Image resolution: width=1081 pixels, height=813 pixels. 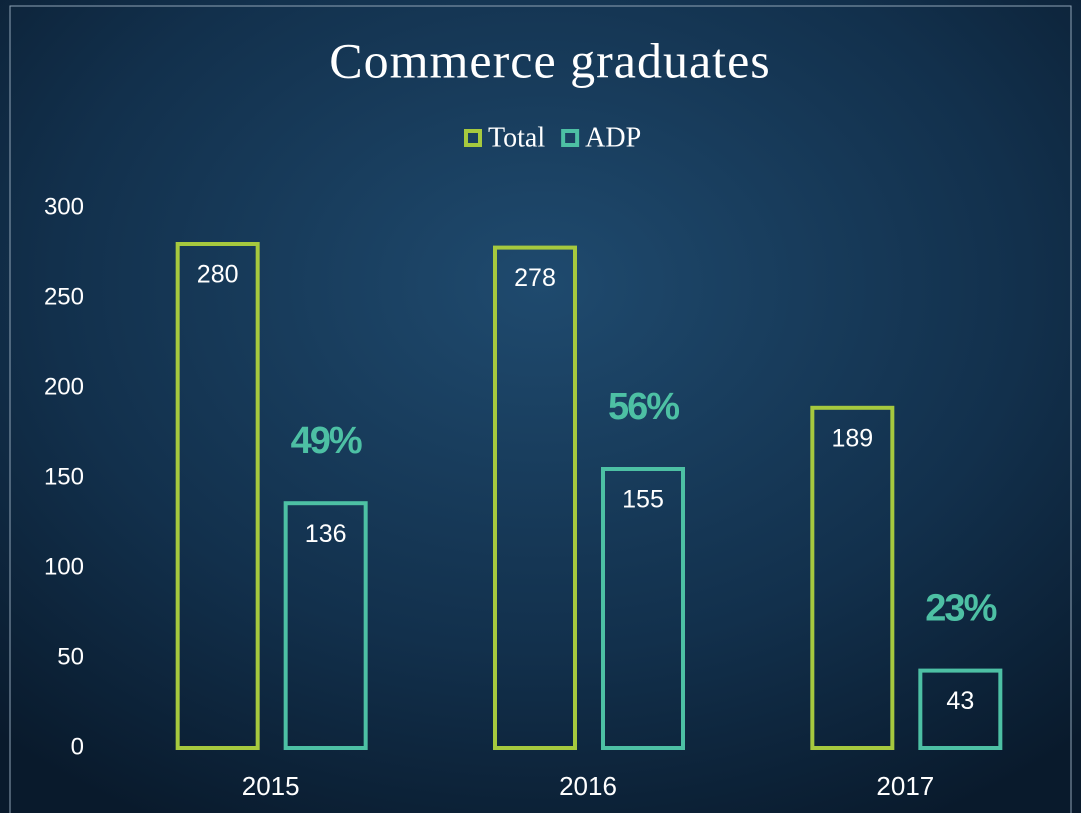 I want to click on annotation: 23%, so click(x=960, y=609).